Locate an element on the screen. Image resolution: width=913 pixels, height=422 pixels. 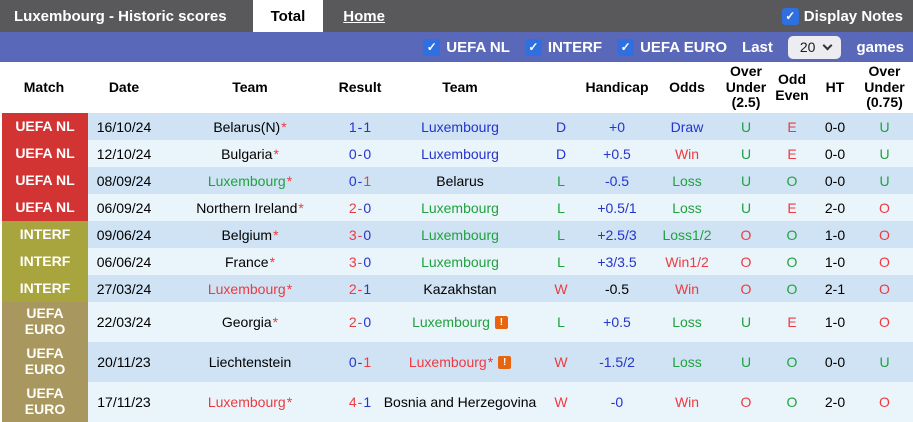
result-letter: W is located at coordinates (561, 402).